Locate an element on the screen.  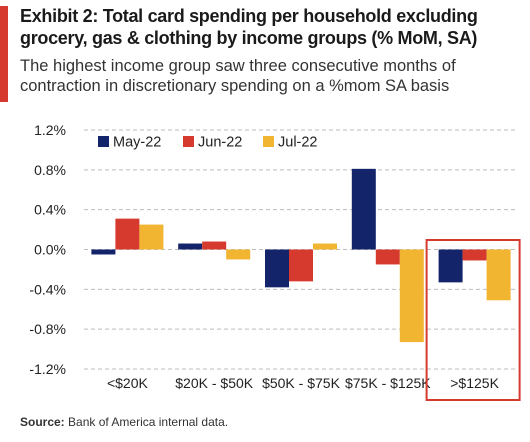
legend-label: May-22 is located at coordinates (137, 143).